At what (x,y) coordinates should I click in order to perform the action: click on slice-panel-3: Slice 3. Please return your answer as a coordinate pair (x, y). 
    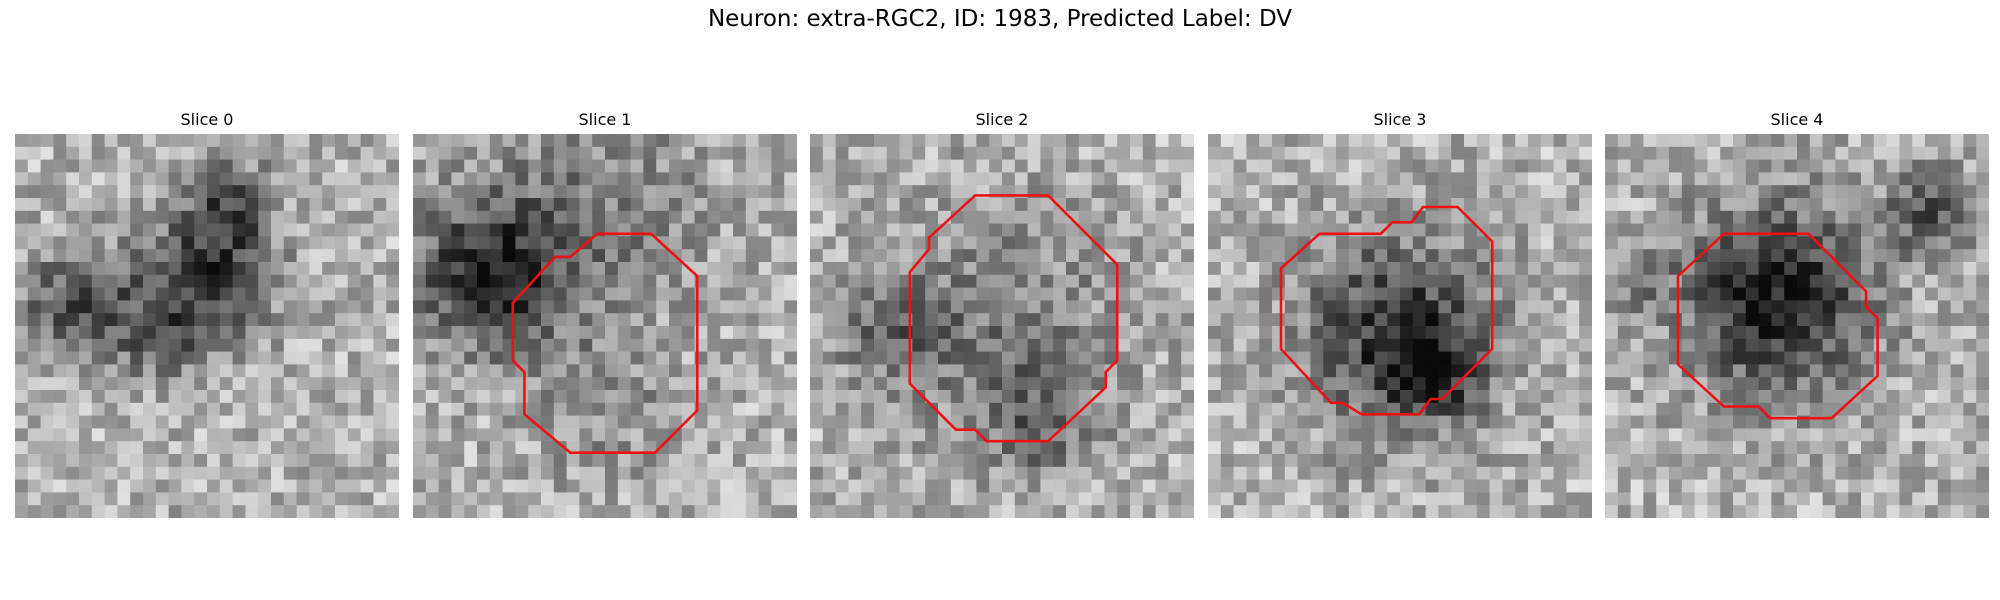
    Looking at the image, I should click on (1400, 314).